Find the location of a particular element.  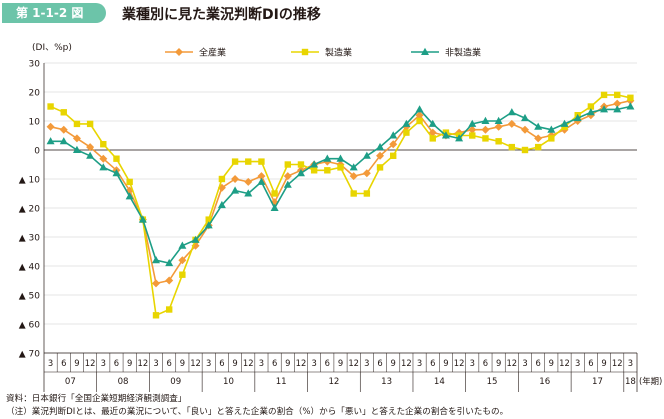

year-label: 08 is located at coordinates (123, 382).